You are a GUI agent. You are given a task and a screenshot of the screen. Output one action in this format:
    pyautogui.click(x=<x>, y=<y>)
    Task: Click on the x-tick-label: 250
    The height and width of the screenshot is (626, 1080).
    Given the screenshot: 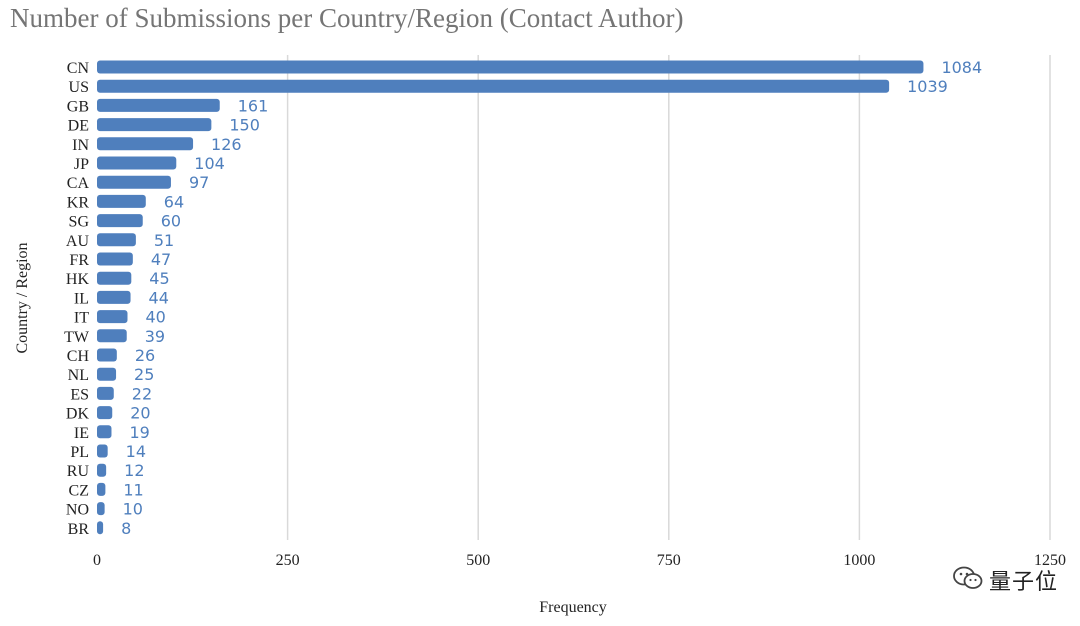 What is the action you would take?
    pyautogui.click(x=288, y=560)
    